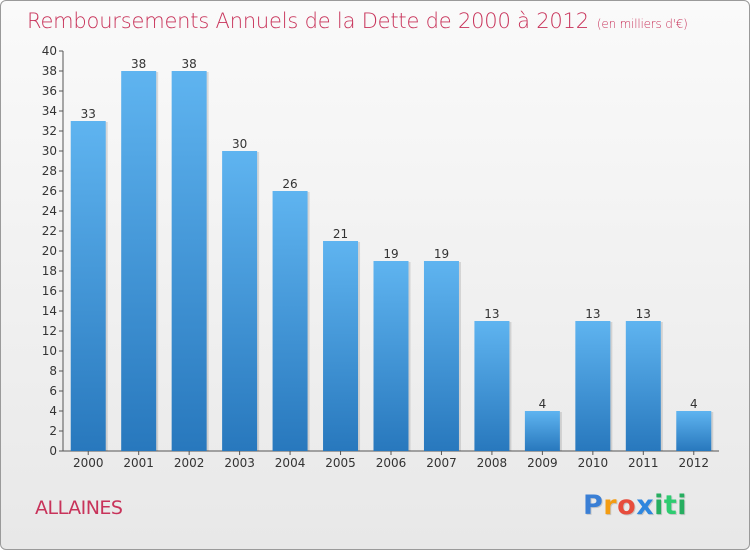 The height and width of the screenshot is (550, 750). I want to click on y-tick-label: 28, so click(49, 171).